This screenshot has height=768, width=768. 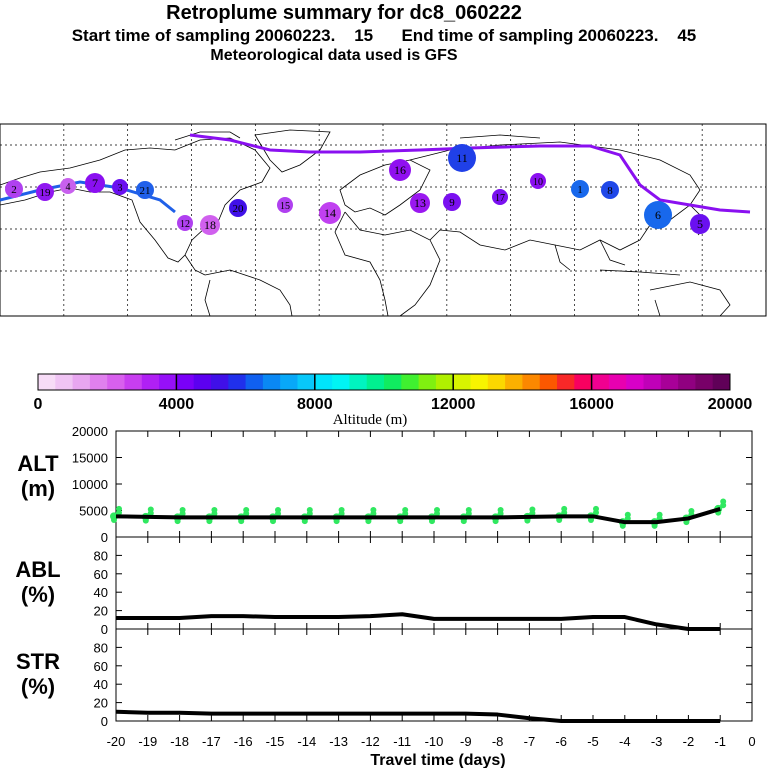 What do you see at coordinates (500, 198) in the screenshot?
I see `plume-marker-label: 17` at bounding box center [500, 198].